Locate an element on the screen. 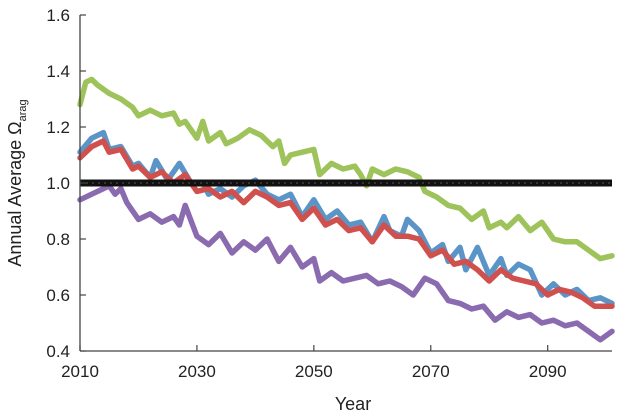 This screenshot has width=620, height=417. x-tick-label: 2010 is located at coordinates (80, 371).